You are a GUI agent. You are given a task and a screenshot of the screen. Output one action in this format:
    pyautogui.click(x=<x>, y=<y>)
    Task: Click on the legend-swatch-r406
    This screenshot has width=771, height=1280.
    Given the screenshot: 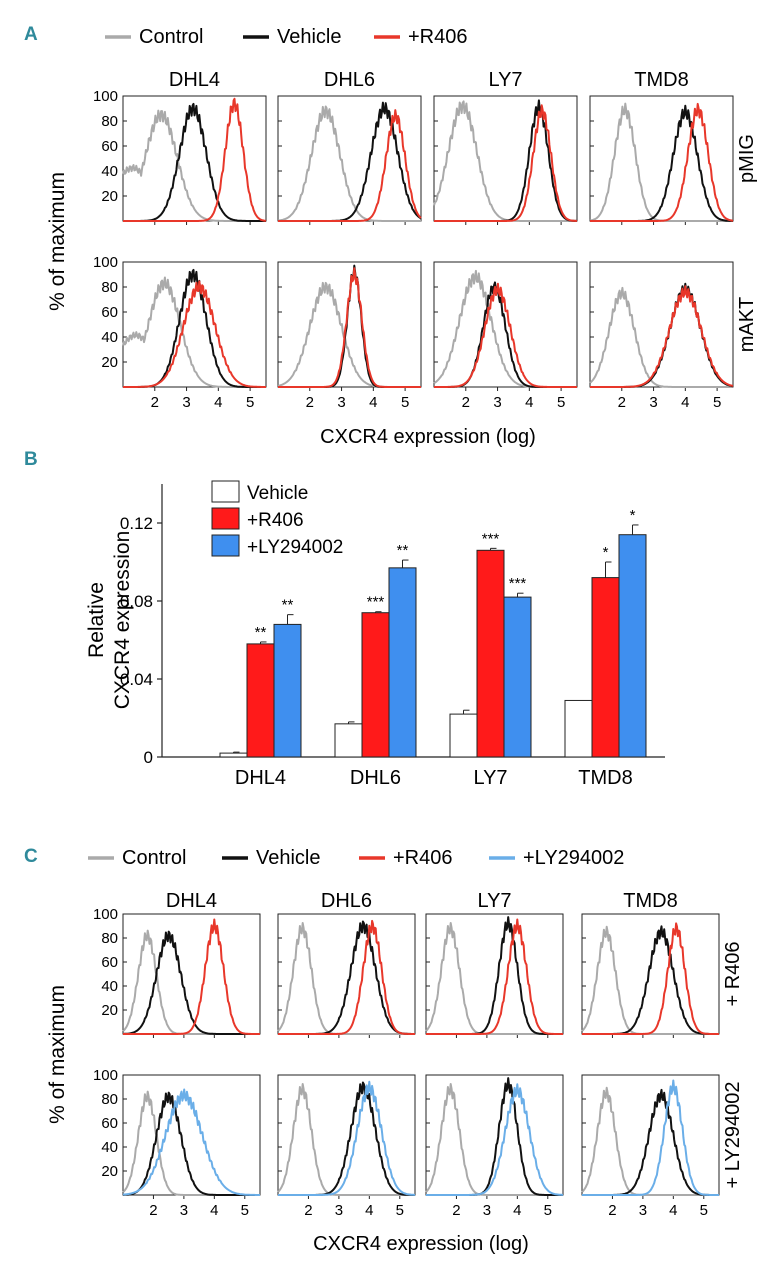 What is the action you would take?
    pyautogui.click(x=225, y=518)
    